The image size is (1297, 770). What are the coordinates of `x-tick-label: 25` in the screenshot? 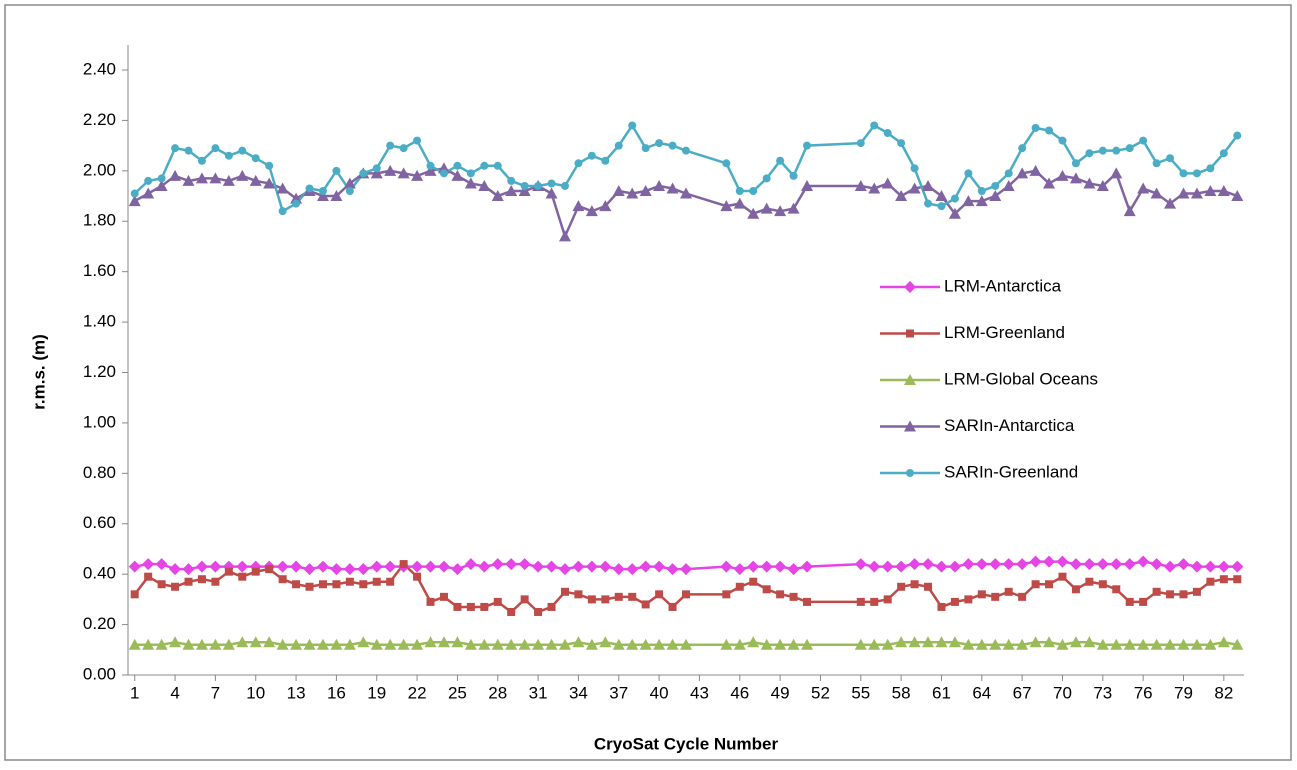 It's located at (457, 692).